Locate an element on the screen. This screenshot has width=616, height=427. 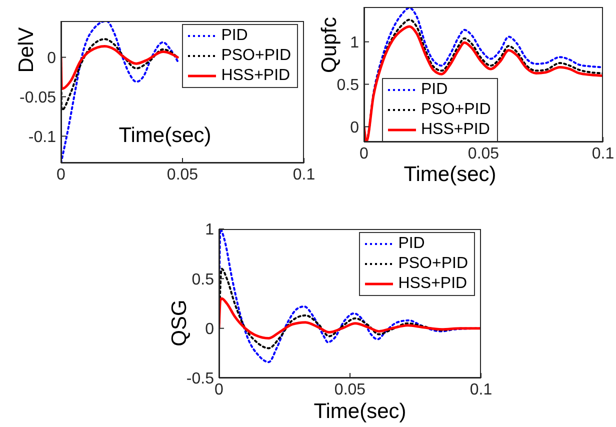
y-tick-label: -0.1 is located at coordinates (42, 137).